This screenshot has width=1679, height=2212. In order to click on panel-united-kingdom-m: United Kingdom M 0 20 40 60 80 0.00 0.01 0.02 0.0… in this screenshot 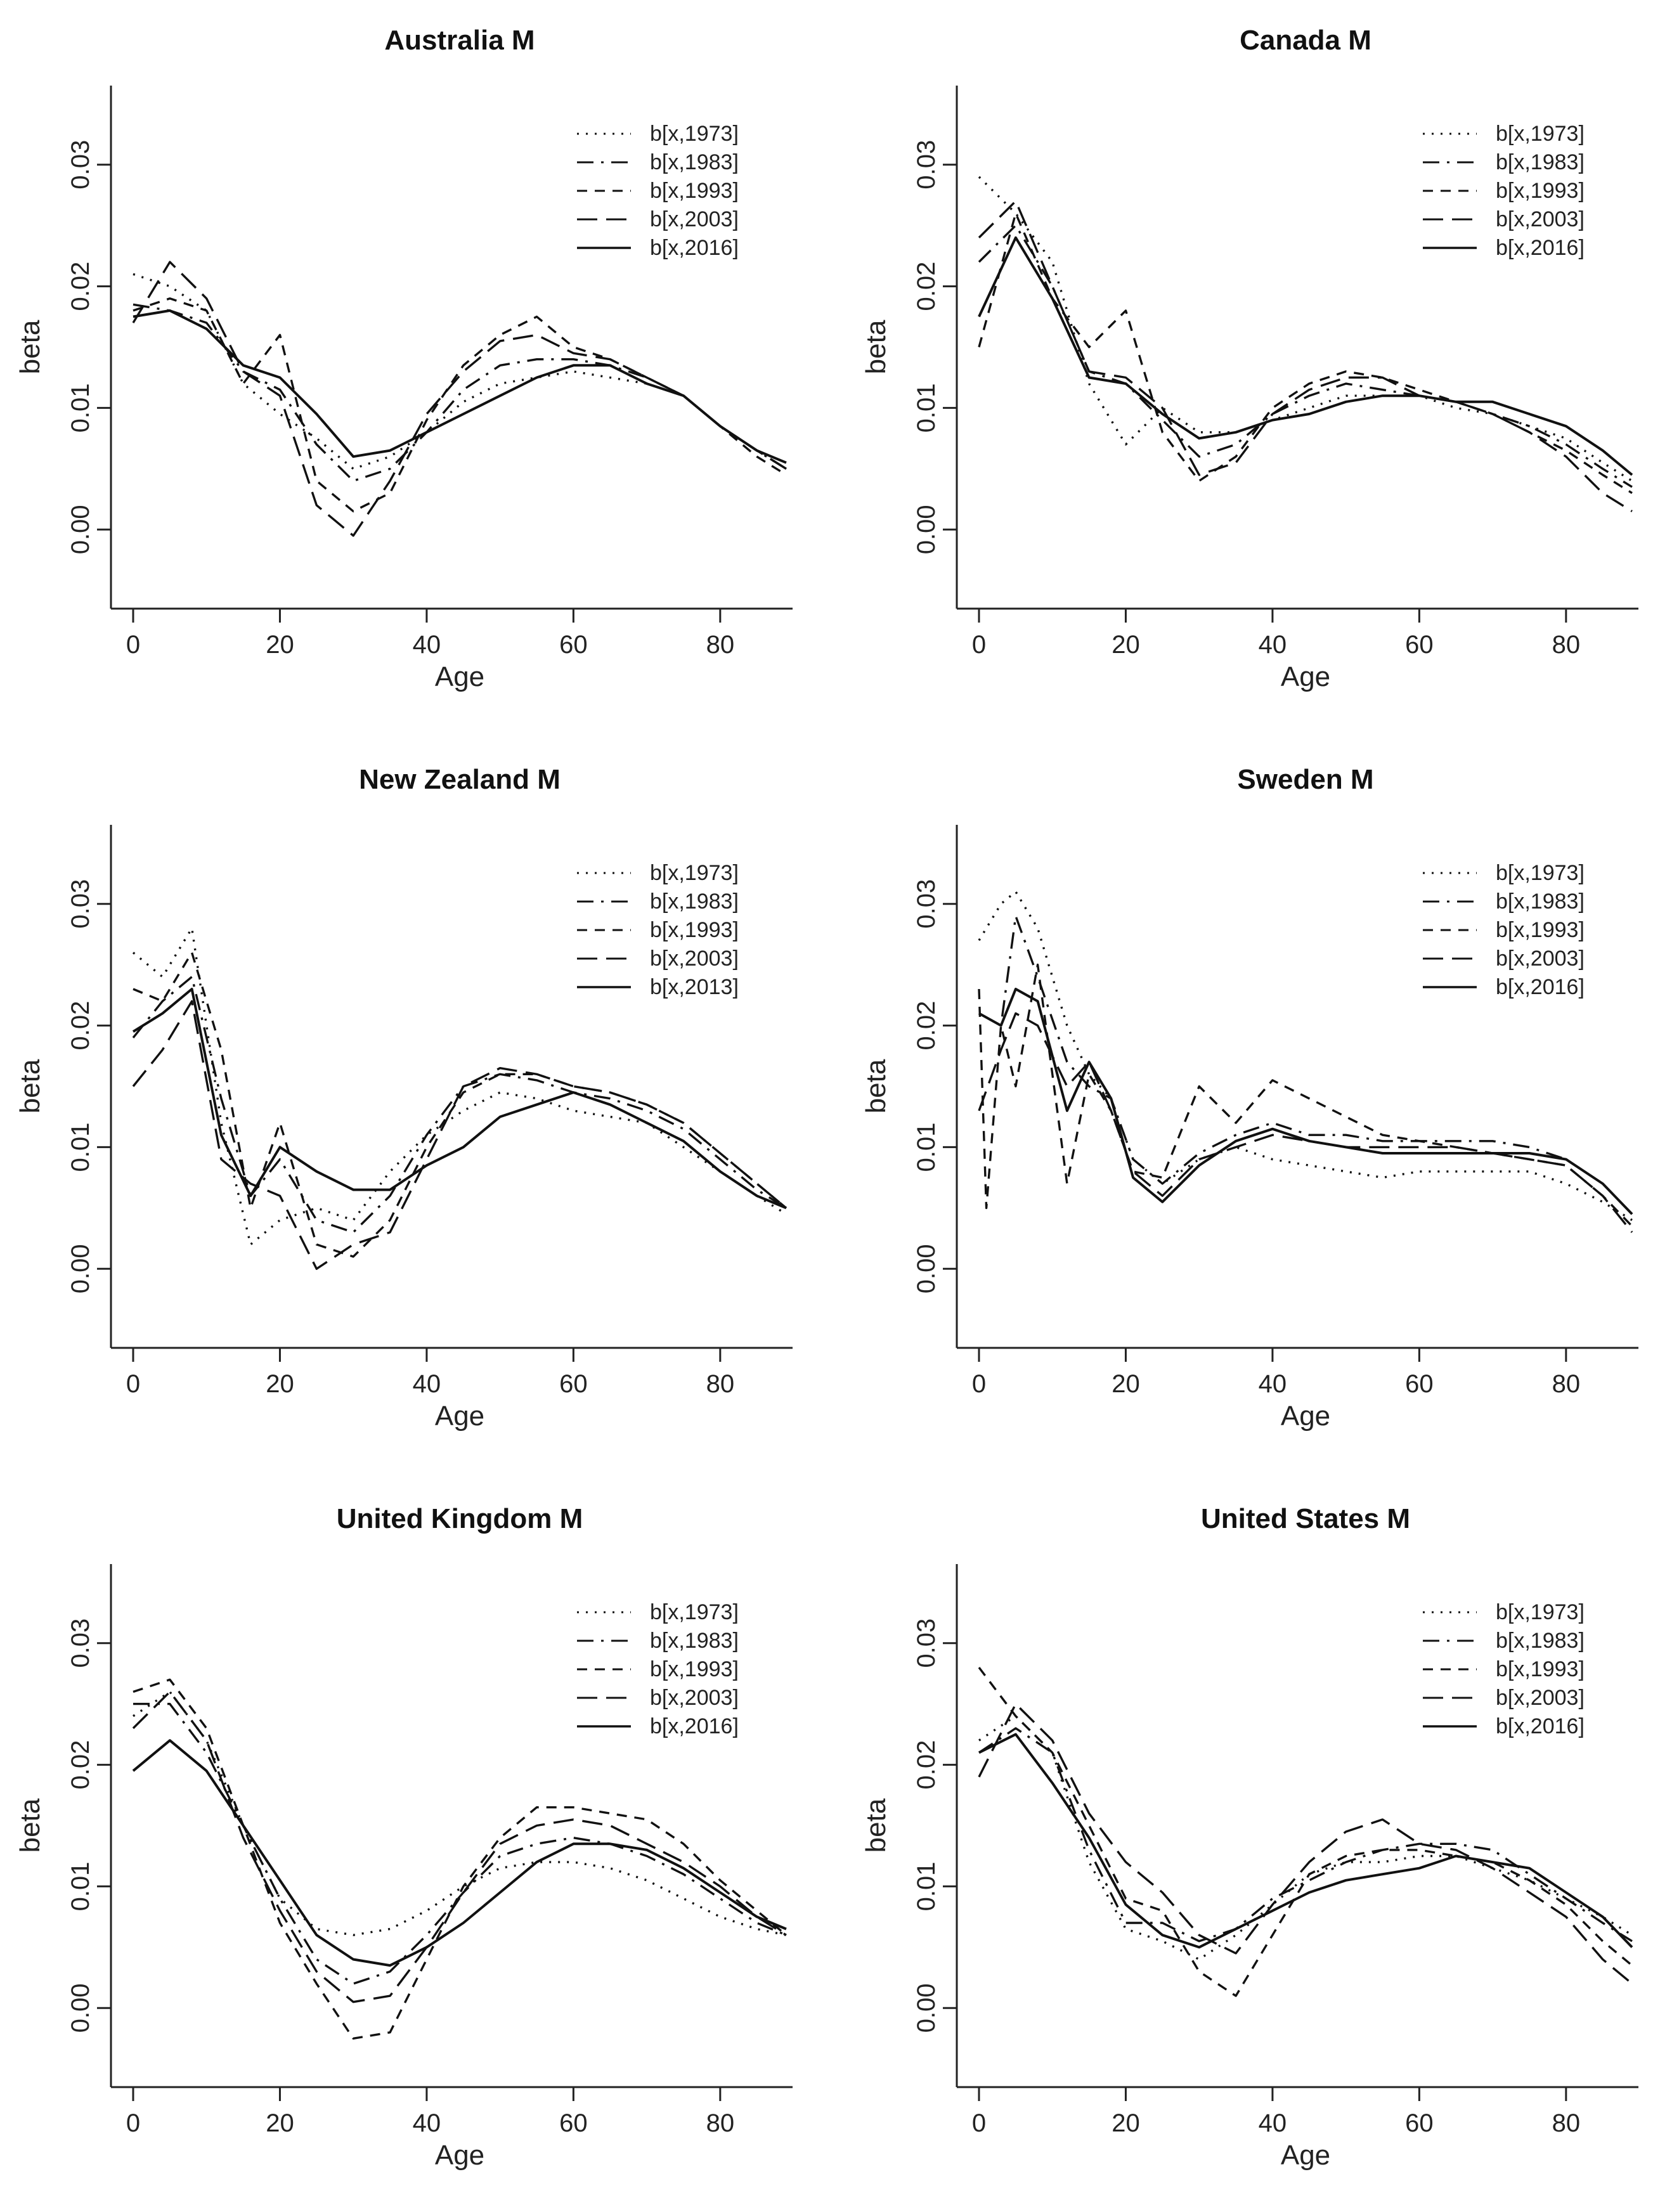, I will do `click(404, 1837)`.